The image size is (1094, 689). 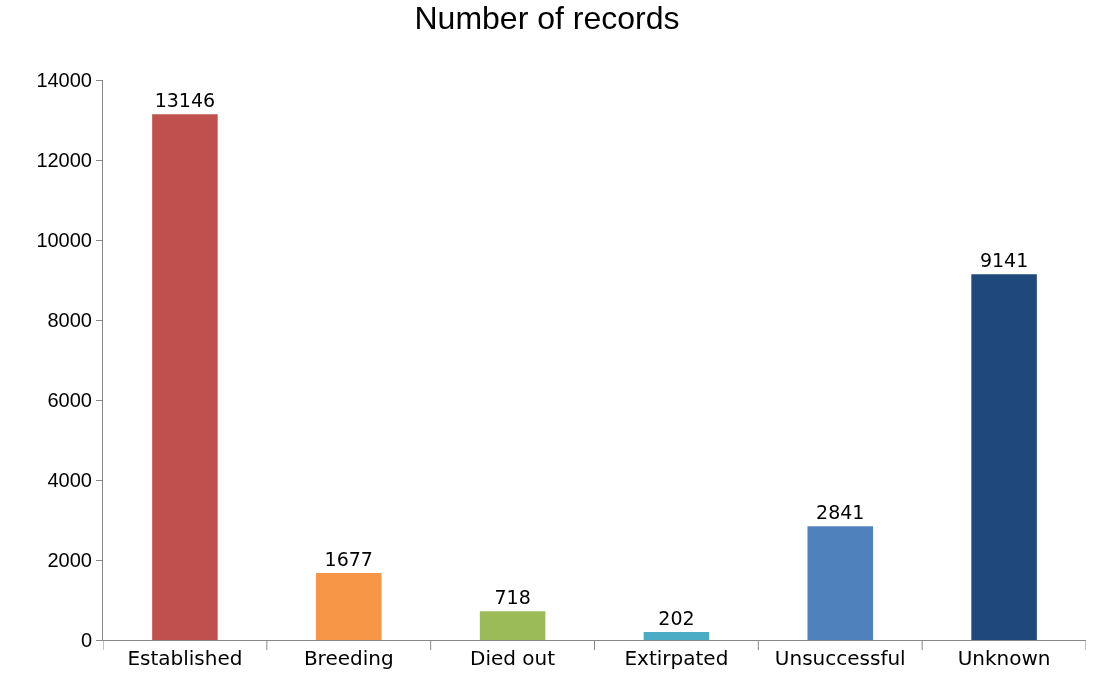 What do you see at coordinates (86, 640) in the screenshot?
I see `y-tick-label: 0` at bounding box center [86, 640].